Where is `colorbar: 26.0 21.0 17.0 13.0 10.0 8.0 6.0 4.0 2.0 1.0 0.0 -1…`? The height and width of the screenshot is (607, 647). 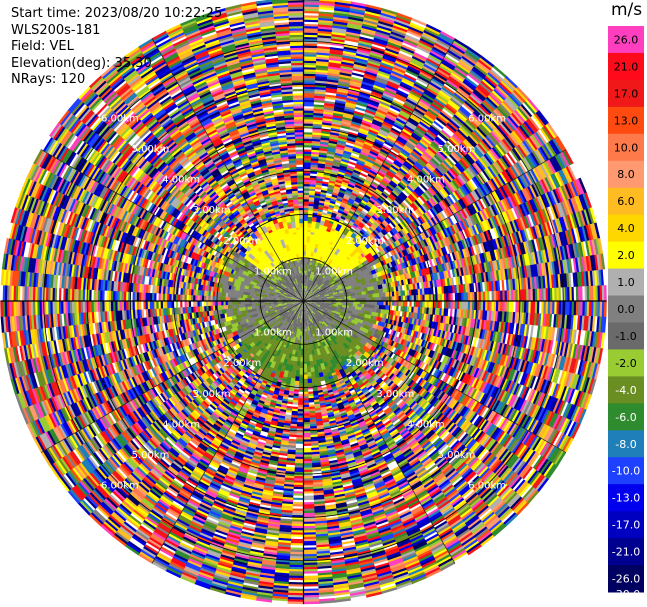 colorbar: 26.0 21.0 17.0 13.0 10.0 8.0 6.0 4.0 2.0 1.0 0.0 -1… is located at coordinates (626, 313).